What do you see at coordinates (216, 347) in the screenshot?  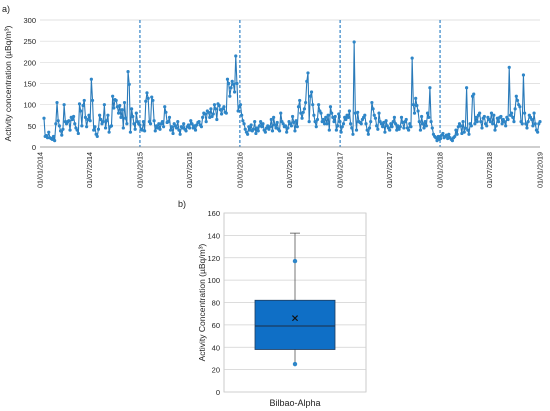 I see `b-y-tick-label: 40` at bounding box center [216, 347].